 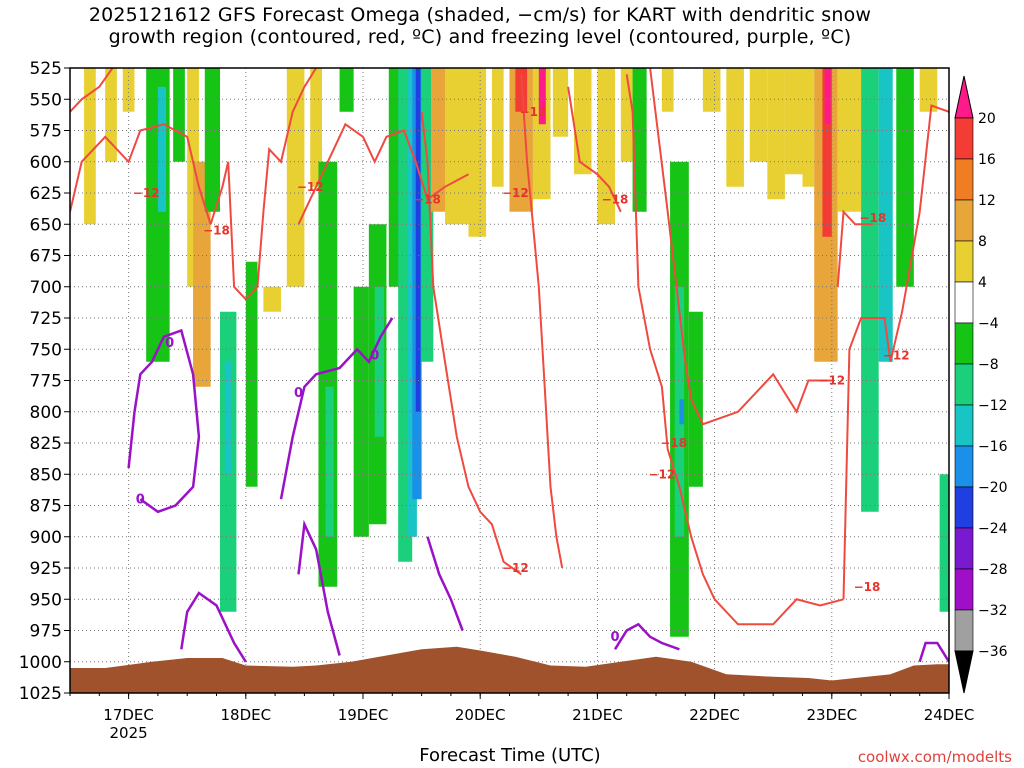 What do you see at coordinates (988, 324) in the screenshot?
I see `colorbar-label: −4` at bounding box center [988, 324].